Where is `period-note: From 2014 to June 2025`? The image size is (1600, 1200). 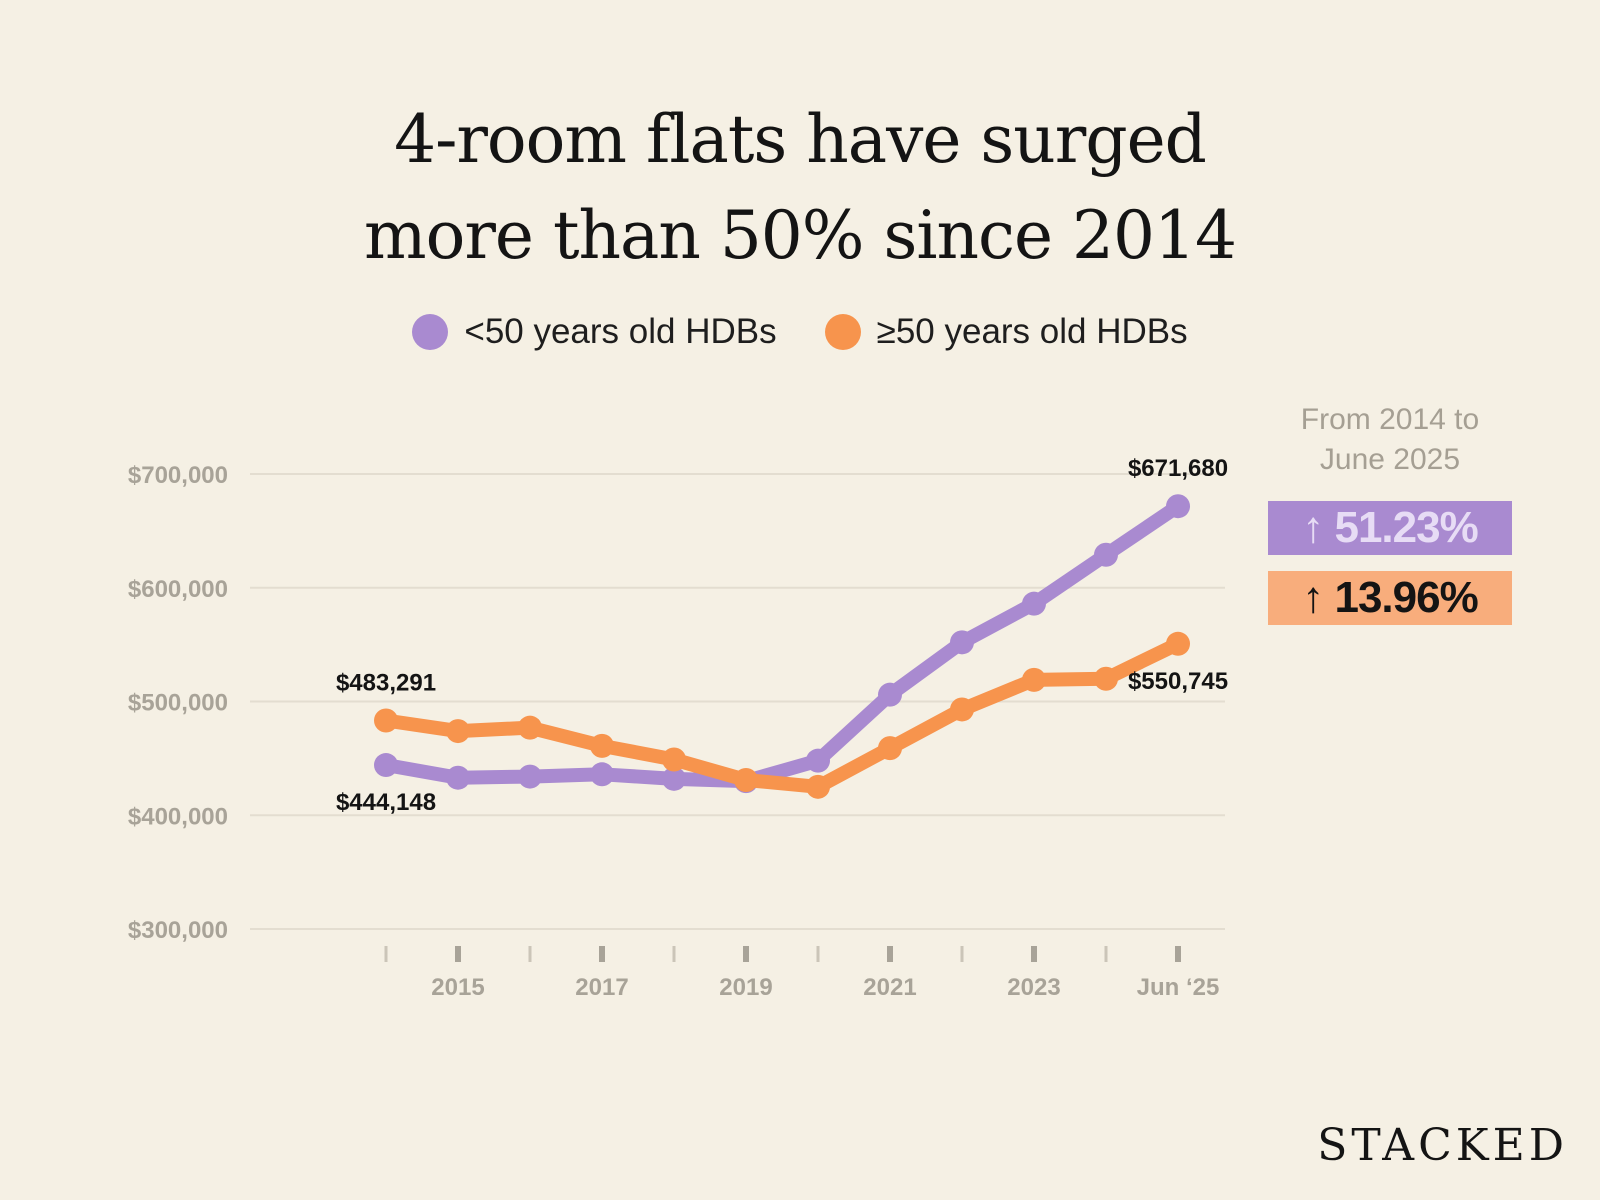 period-note: From 2014 to June 2025 is located at coordinates (1390, 440).